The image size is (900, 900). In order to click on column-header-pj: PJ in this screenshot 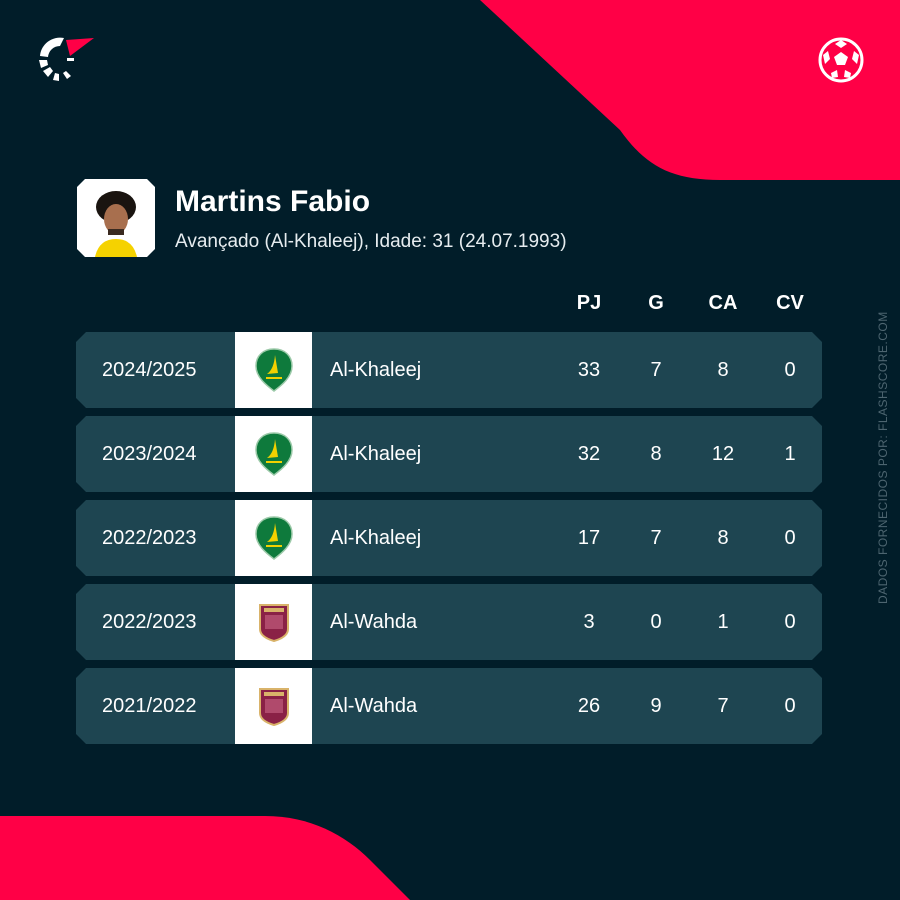, I will do `click(589, 303)`.